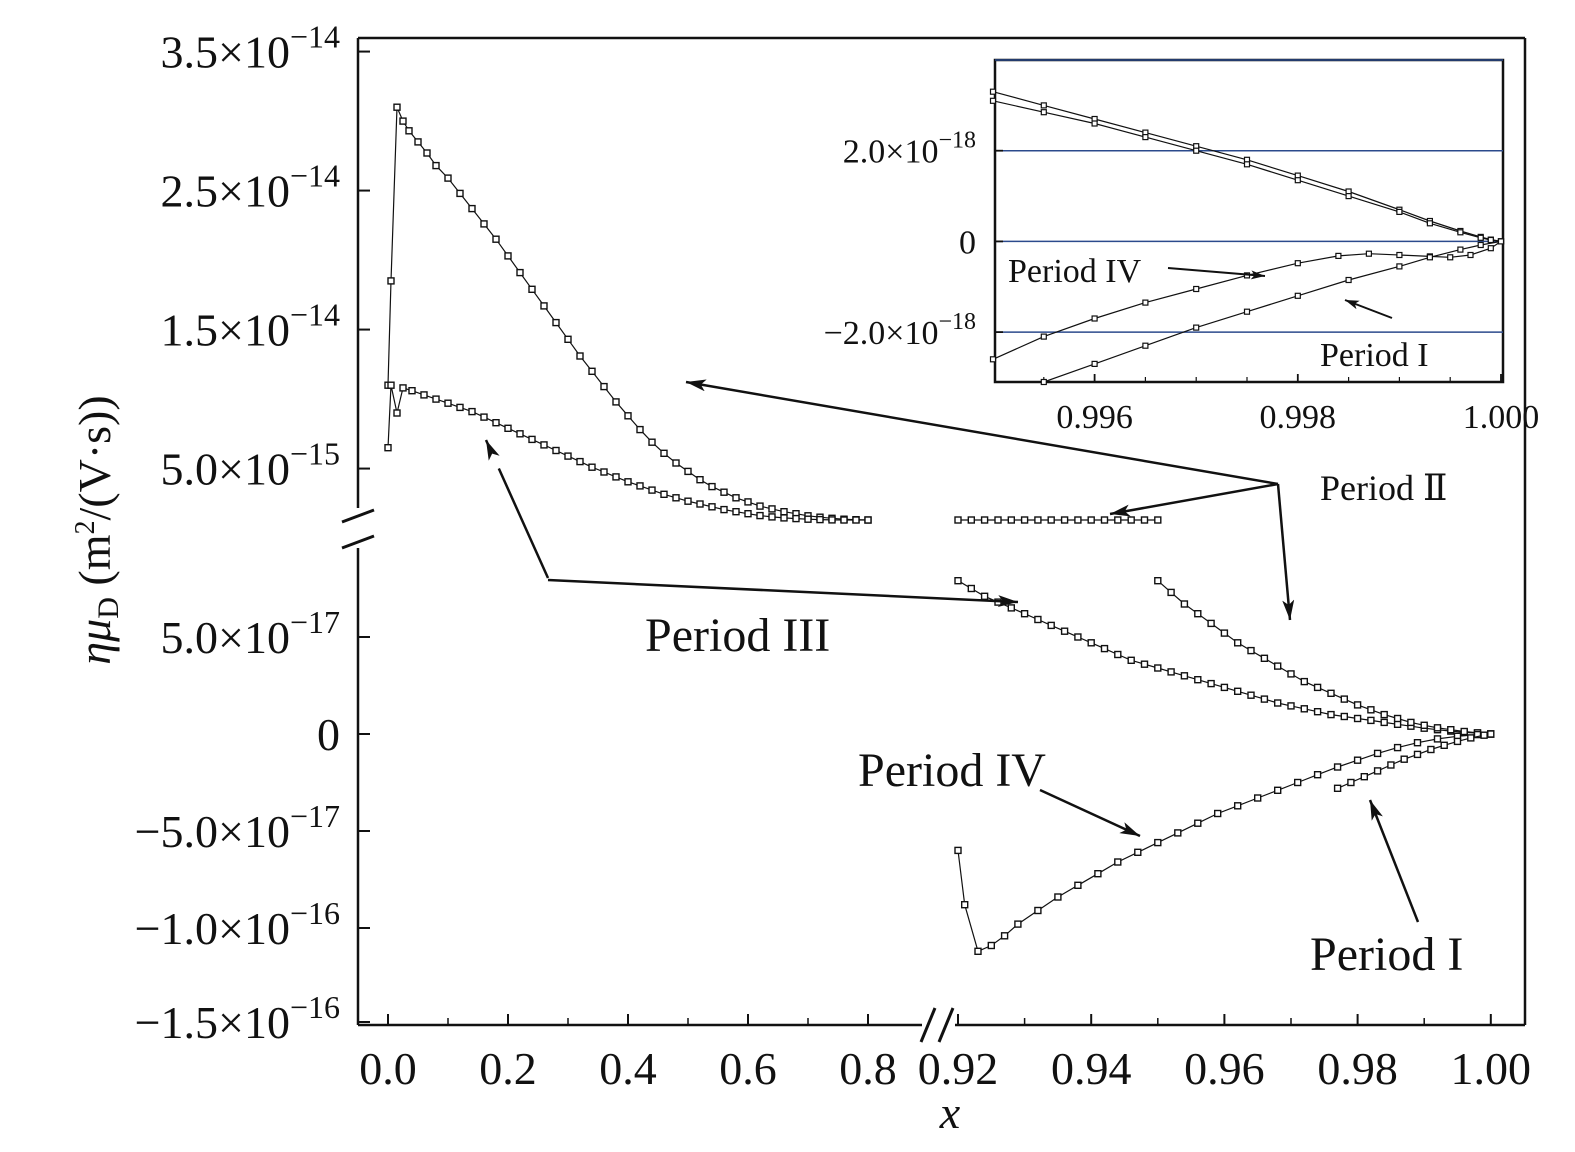 The image size is (1575, 1152). I want to click on label-period-ii: Period Ⅱ, so click(1383, 488).